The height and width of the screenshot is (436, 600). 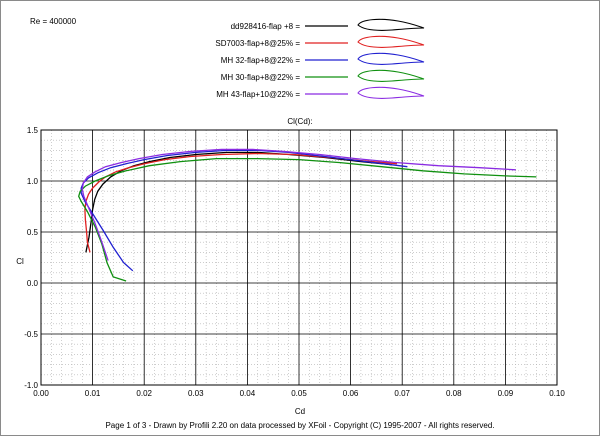 What do you see at coordinates (41, 393) in the screenshot?
I see `x-tick-label: 0.00` at bounding box center [41, 393].